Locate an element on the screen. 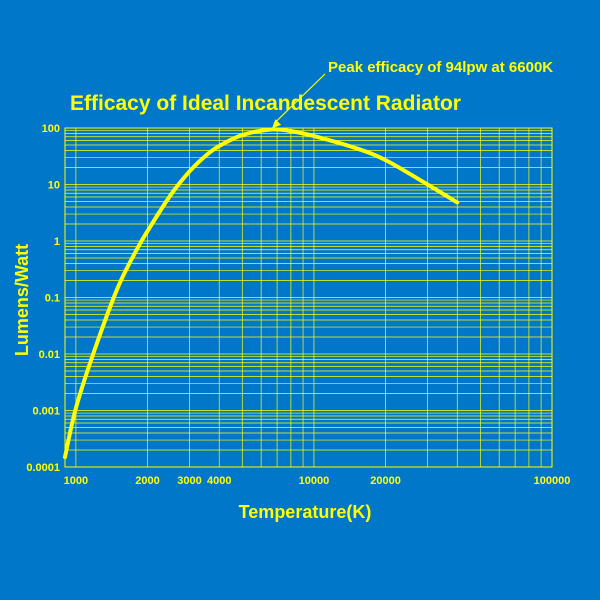 Image resolution: width=600 pixels, height=600 pixels. y-tick-label: 1 is located at coordinates (57, 242).